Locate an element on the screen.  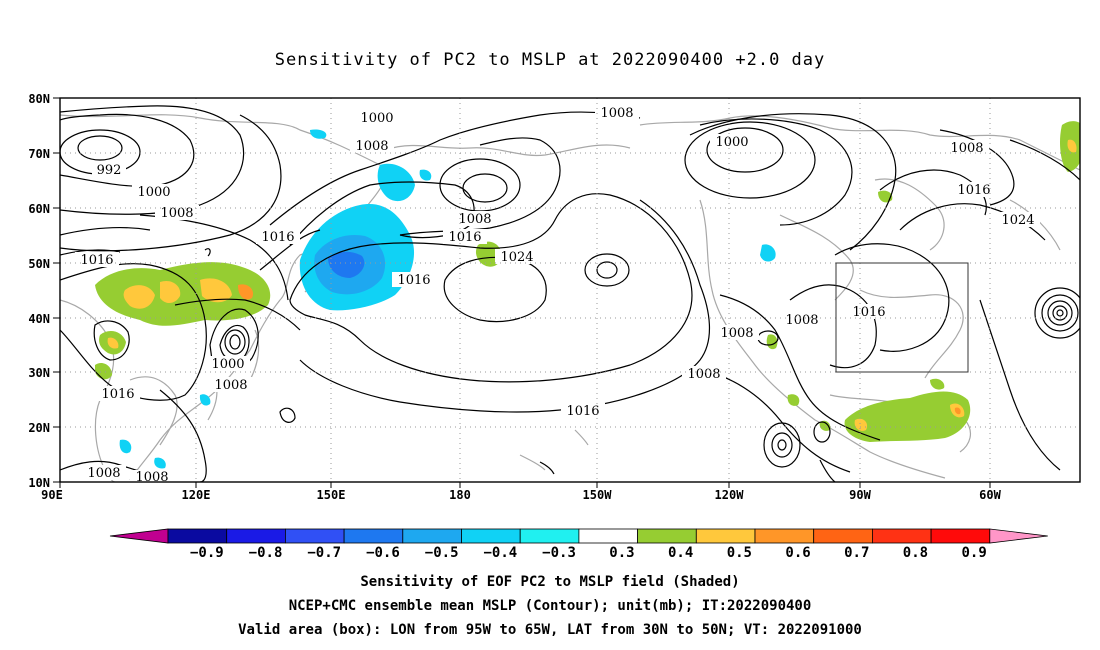
lon-tick-label: 120W is located at coordinates (730, 495).